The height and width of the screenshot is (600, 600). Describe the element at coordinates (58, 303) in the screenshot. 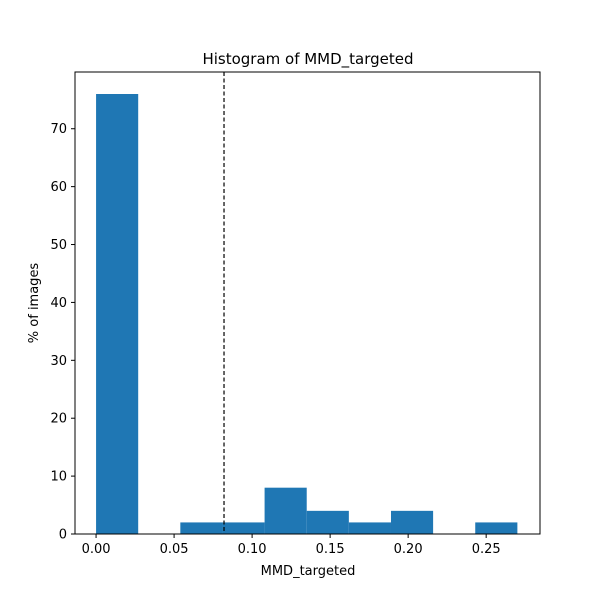

I see `y-tick-label: 40` at that location.